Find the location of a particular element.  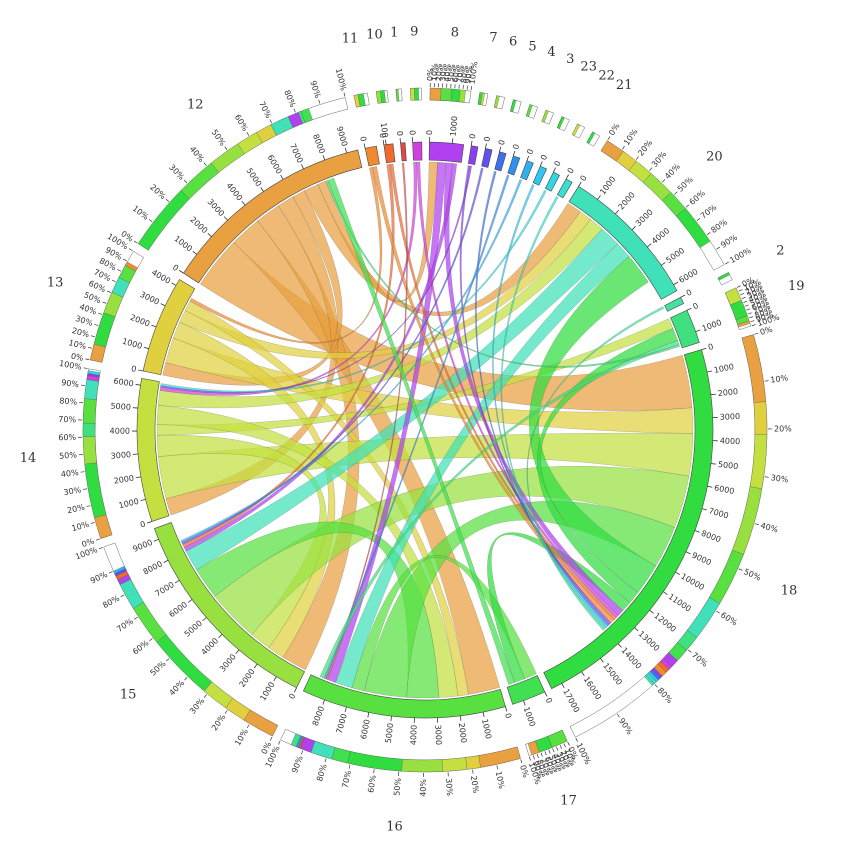

segment-label: 9 is located at coordinates (414, 32).